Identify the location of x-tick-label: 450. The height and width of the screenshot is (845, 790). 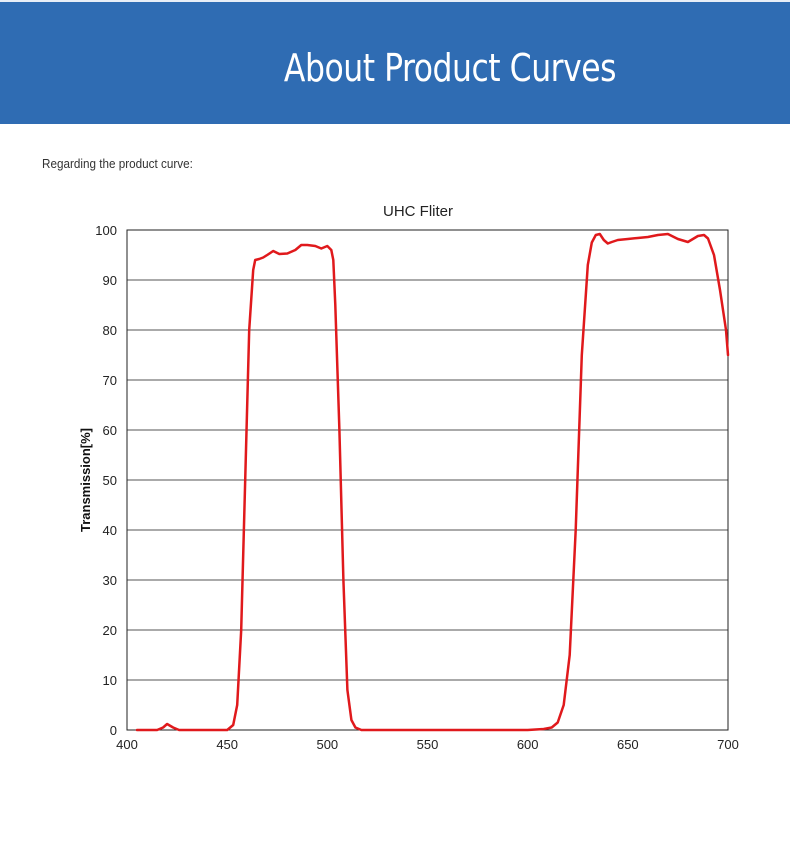
(227, 744).